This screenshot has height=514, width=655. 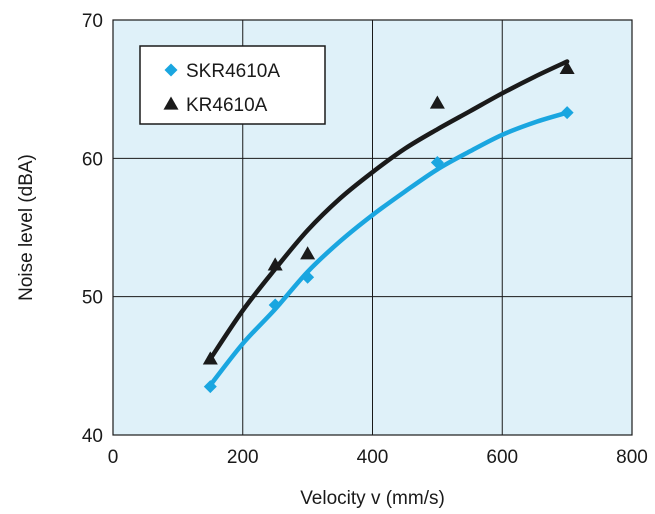 What do you see at coordinates (171, 70) in the screenshot?
I see `legend-marker-SKR4610A` at bounding box center [171, 70].